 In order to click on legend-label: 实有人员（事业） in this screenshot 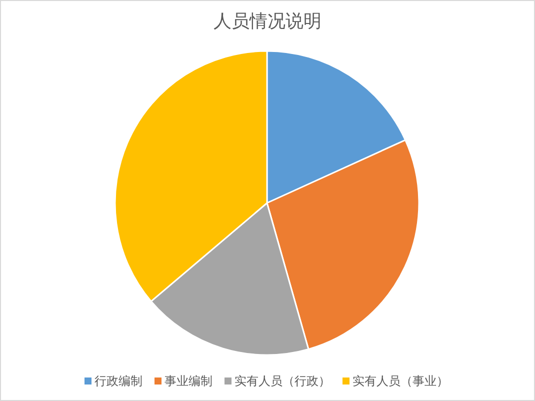, I will do `click(400, 381)`.